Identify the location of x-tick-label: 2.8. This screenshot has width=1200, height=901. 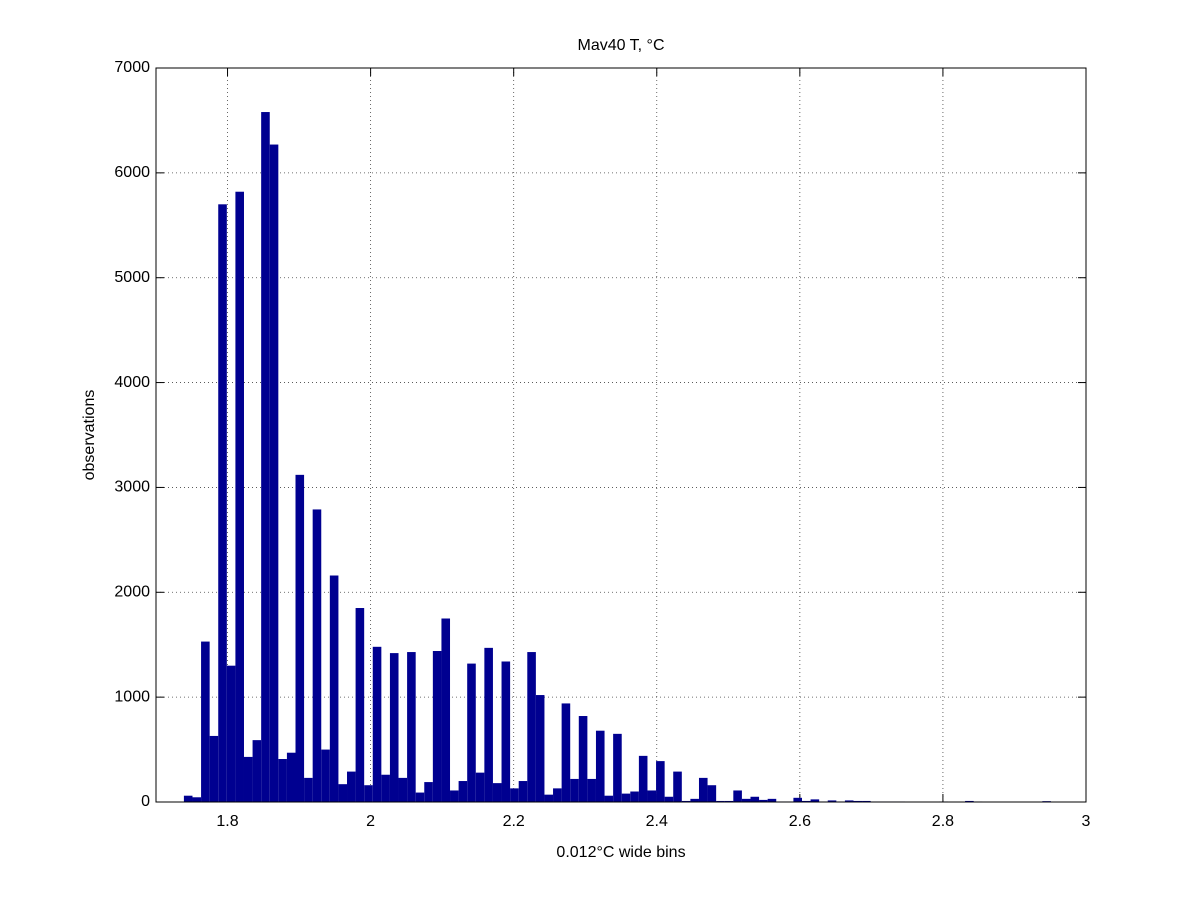
(943, 821).